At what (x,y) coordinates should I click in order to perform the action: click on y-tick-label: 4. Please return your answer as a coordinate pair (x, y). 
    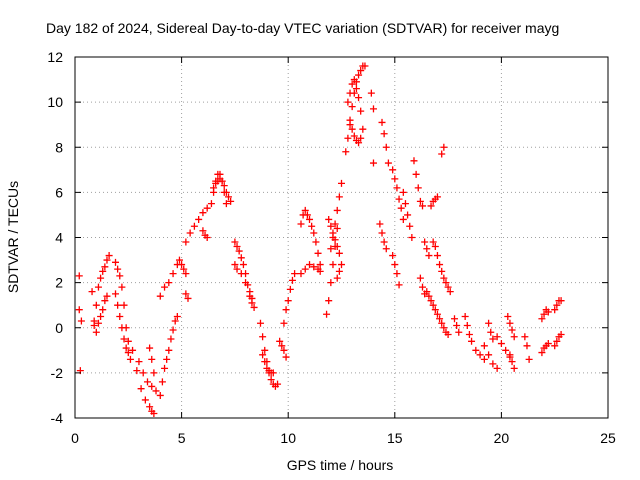
    Looking at the image, I should click on (59, 238).